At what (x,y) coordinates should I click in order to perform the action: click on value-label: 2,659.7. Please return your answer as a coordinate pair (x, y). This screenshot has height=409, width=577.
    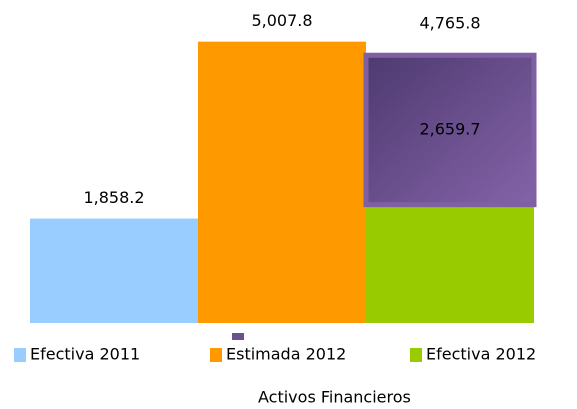
    Looking at the image, I should click on (449, 128).